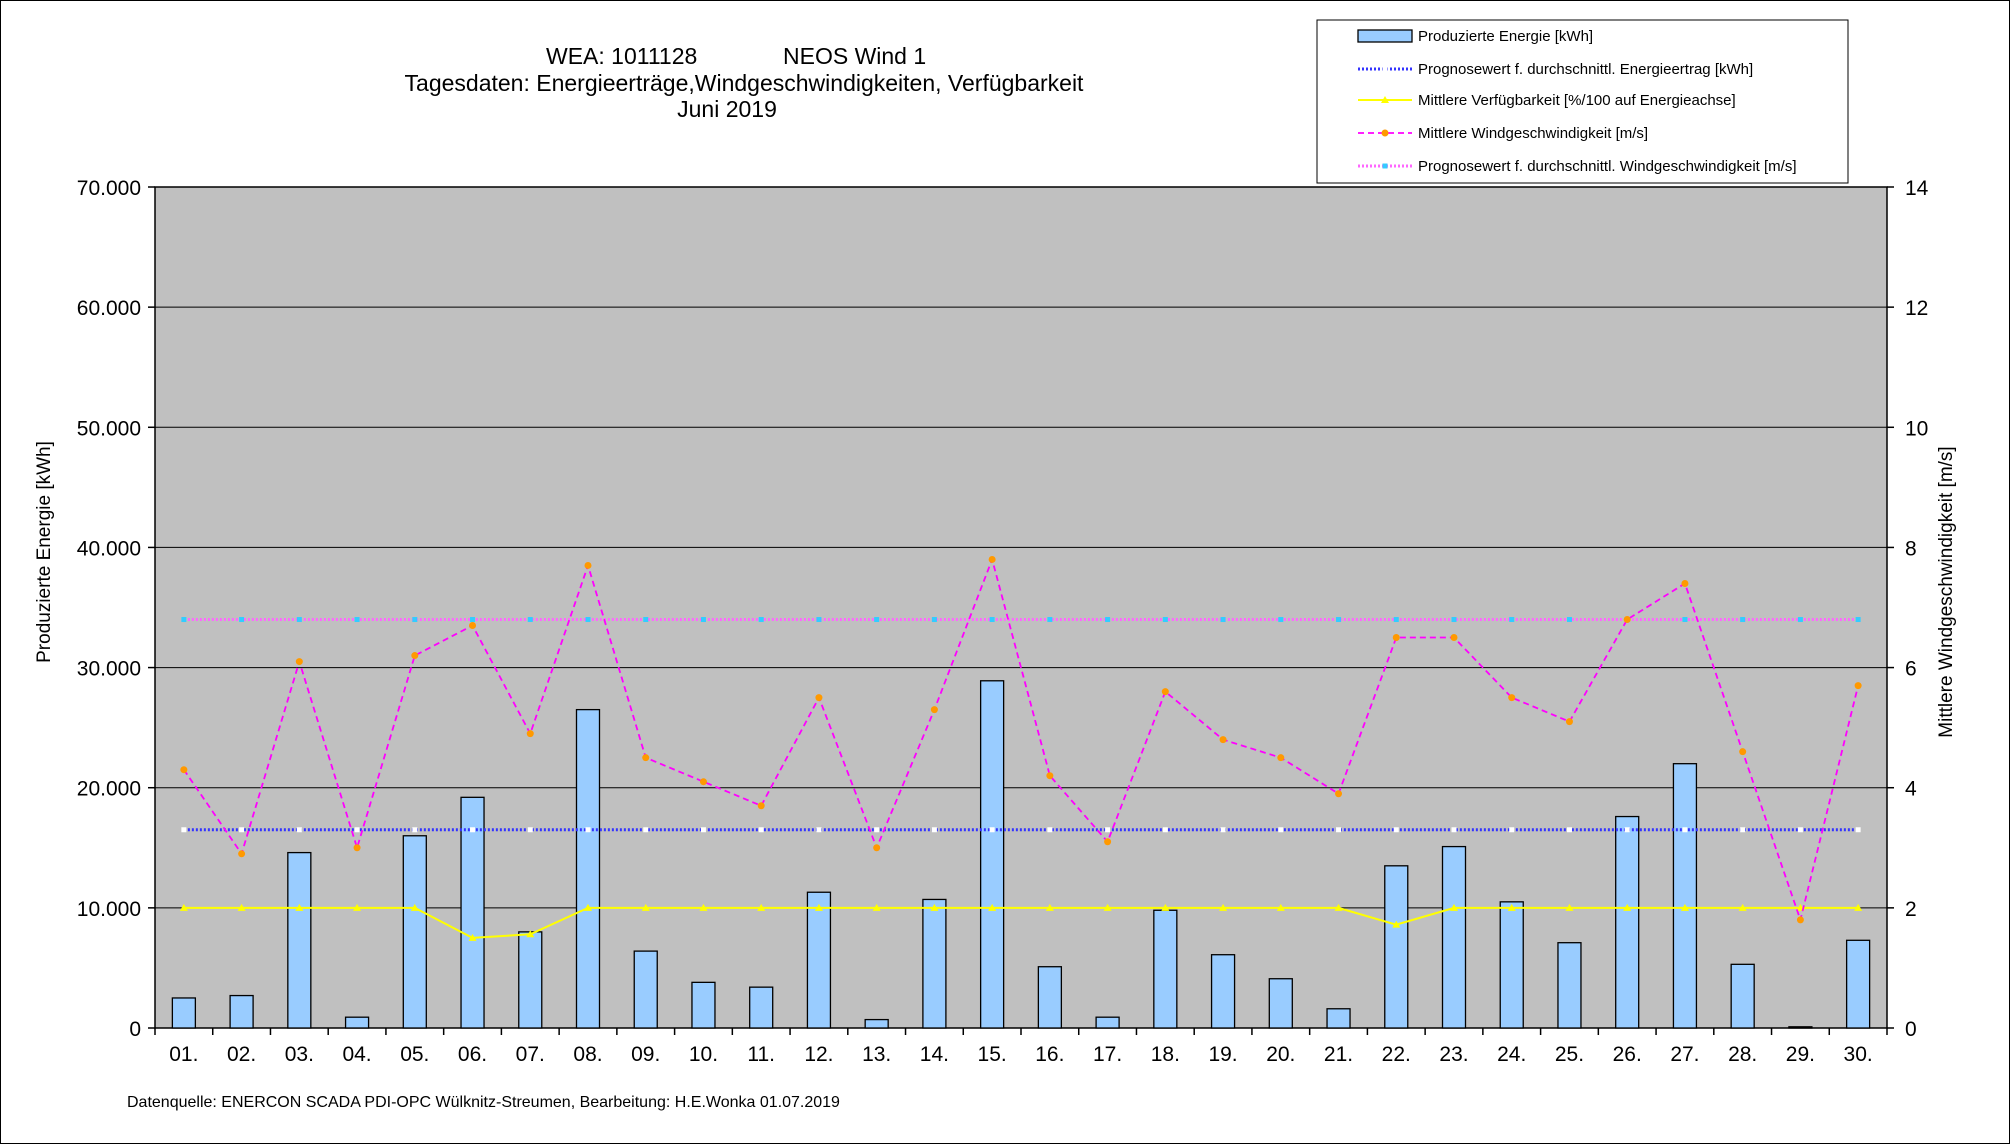 Image resolution: width=2011 pixels, height=1145 pixels. What do you see at coordinates (1911, 789) in the screenshot?
I see `y2-tick-label: 4` at bounding box center [1911, 789].